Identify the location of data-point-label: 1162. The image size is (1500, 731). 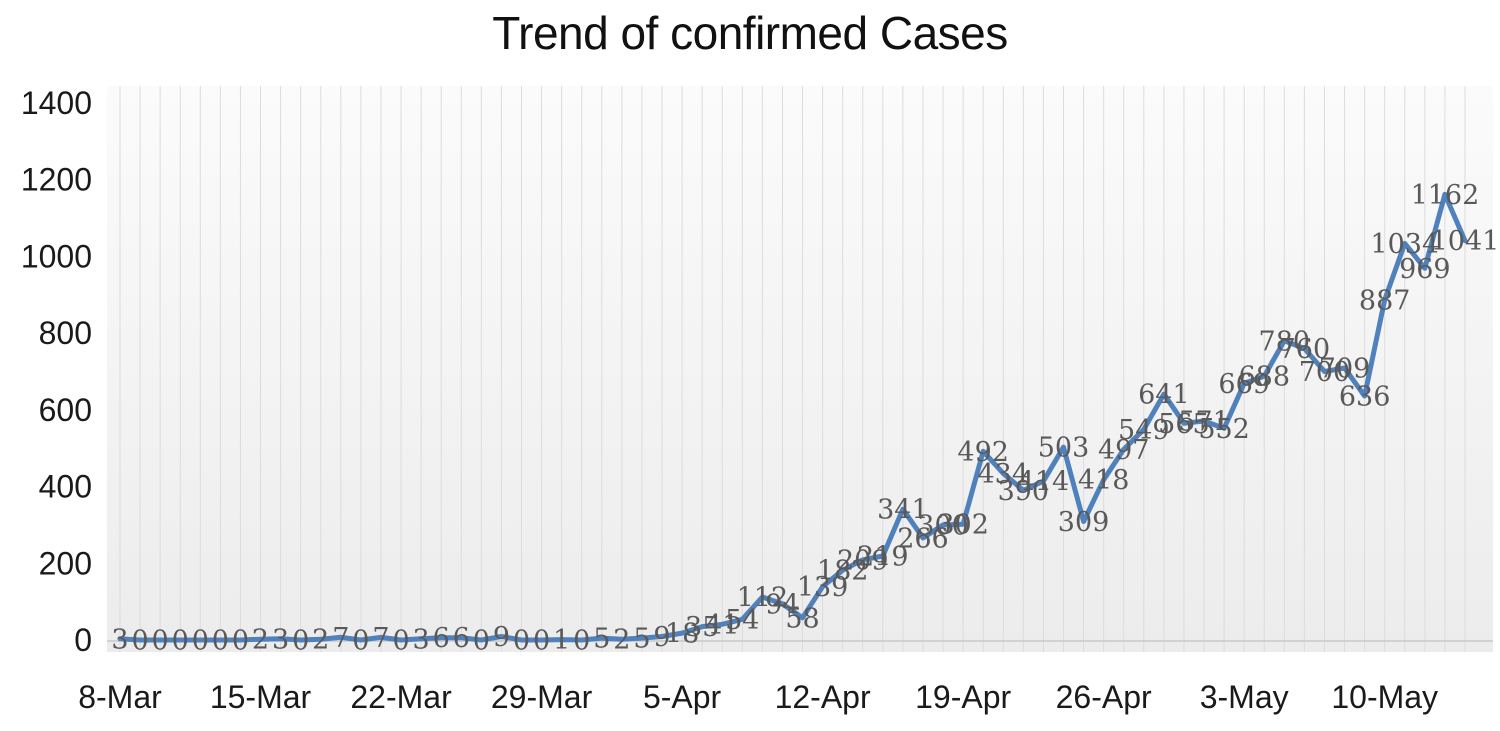
(1445, 195).